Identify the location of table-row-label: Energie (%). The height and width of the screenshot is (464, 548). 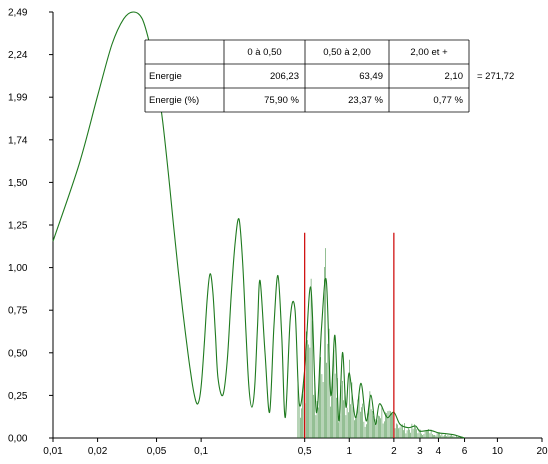
(174, 100).